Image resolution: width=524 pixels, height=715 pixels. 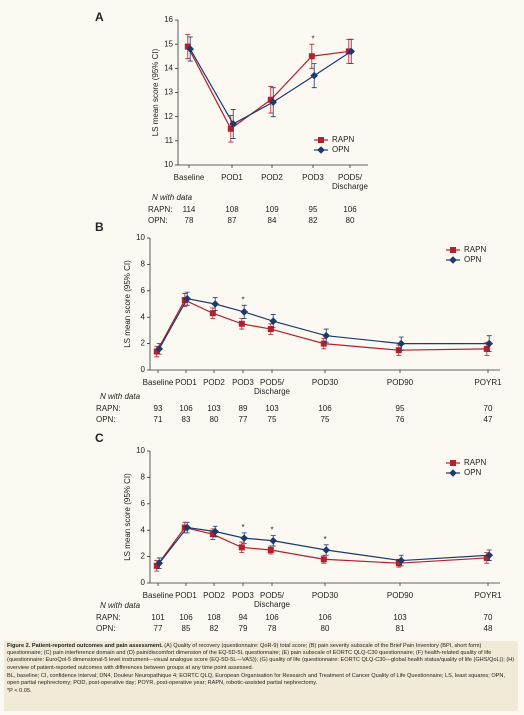 What do you see at coordinates (343, 139) in the screenshot?
I see `legend-label: RAPN` at bounding box center [343, 139].